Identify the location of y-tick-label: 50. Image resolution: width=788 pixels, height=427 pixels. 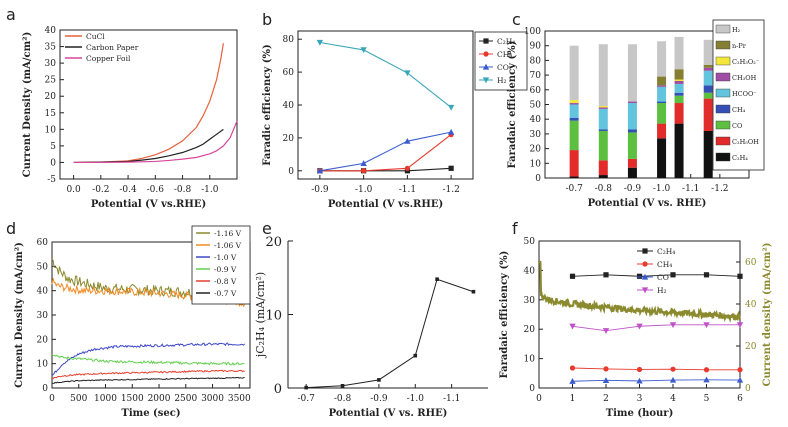
(536, 106).